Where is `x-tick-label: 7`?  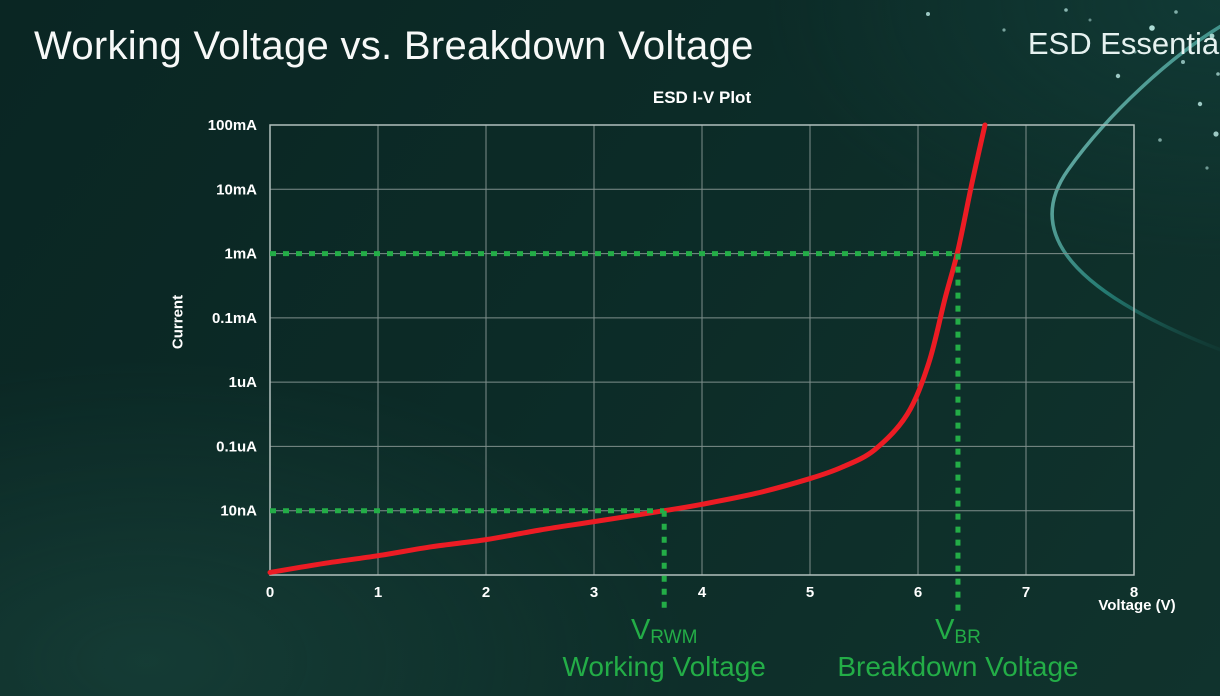
x-tick-label: 7 is located at coordinates (1026, 592).